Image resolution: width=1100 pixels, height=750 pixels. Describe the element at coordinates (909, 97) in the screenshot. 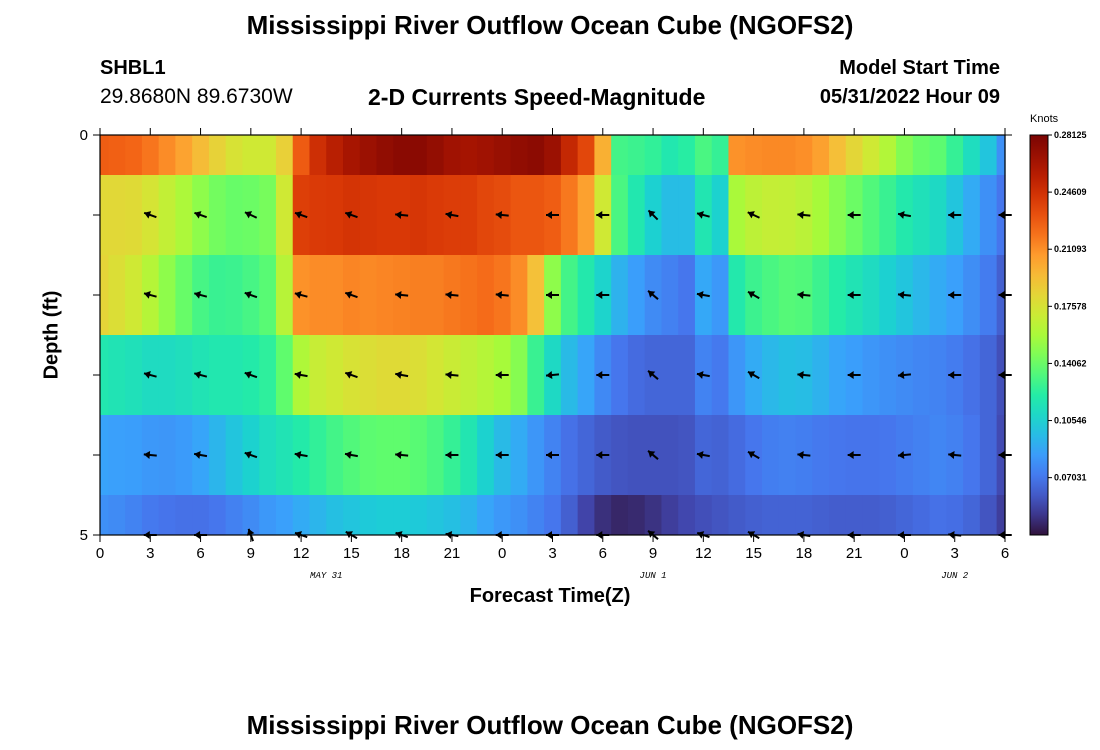

I see `model-start-time: 05/31/2022 Hour 09` at that location.